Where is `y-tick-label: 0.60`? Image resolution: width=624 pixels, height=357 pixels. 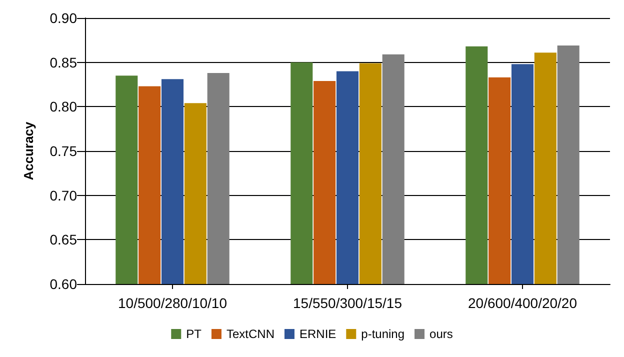 y-tick-label: 0.60 is located at coordinates (64, 284).